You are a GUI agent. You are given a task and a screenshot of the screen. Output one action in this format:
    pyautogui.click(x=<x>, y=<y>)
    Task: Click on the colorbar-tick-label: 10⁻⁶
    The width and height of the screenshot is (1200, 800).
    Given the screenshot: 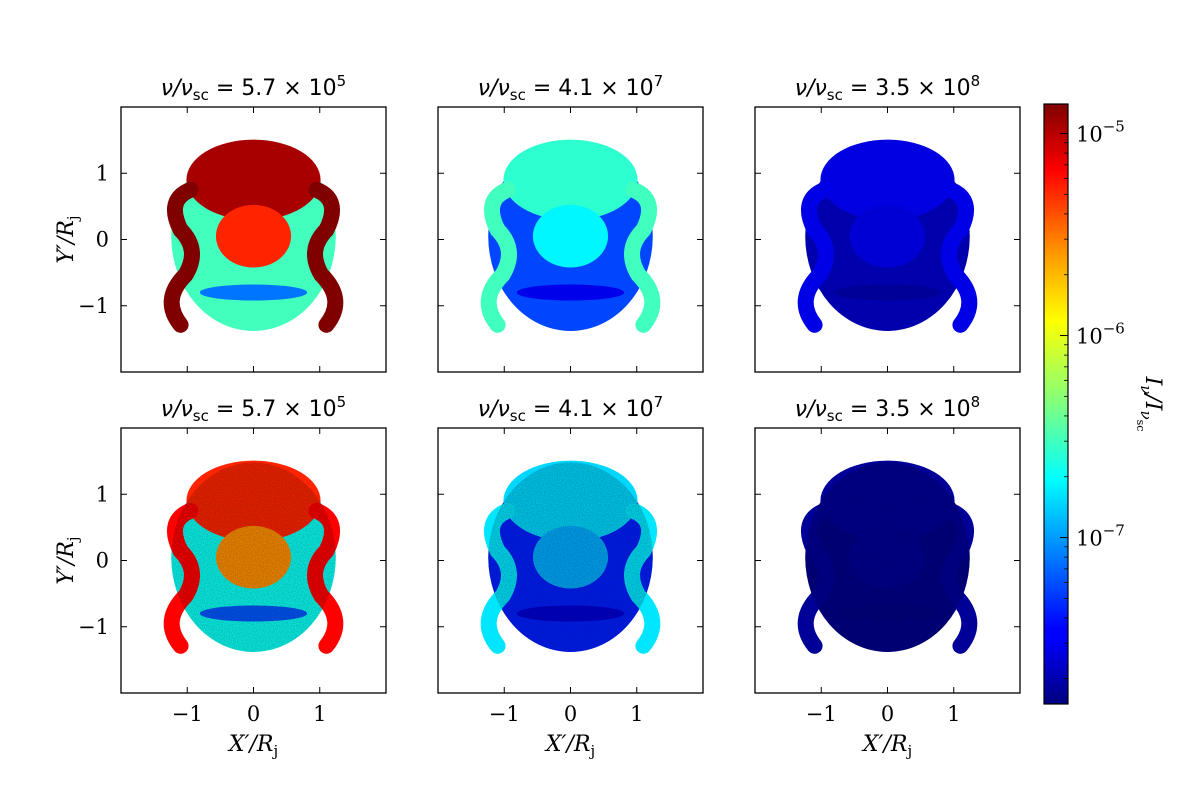 What is the action you would take?
    pyautogui.click(x=1100, y=334)
    